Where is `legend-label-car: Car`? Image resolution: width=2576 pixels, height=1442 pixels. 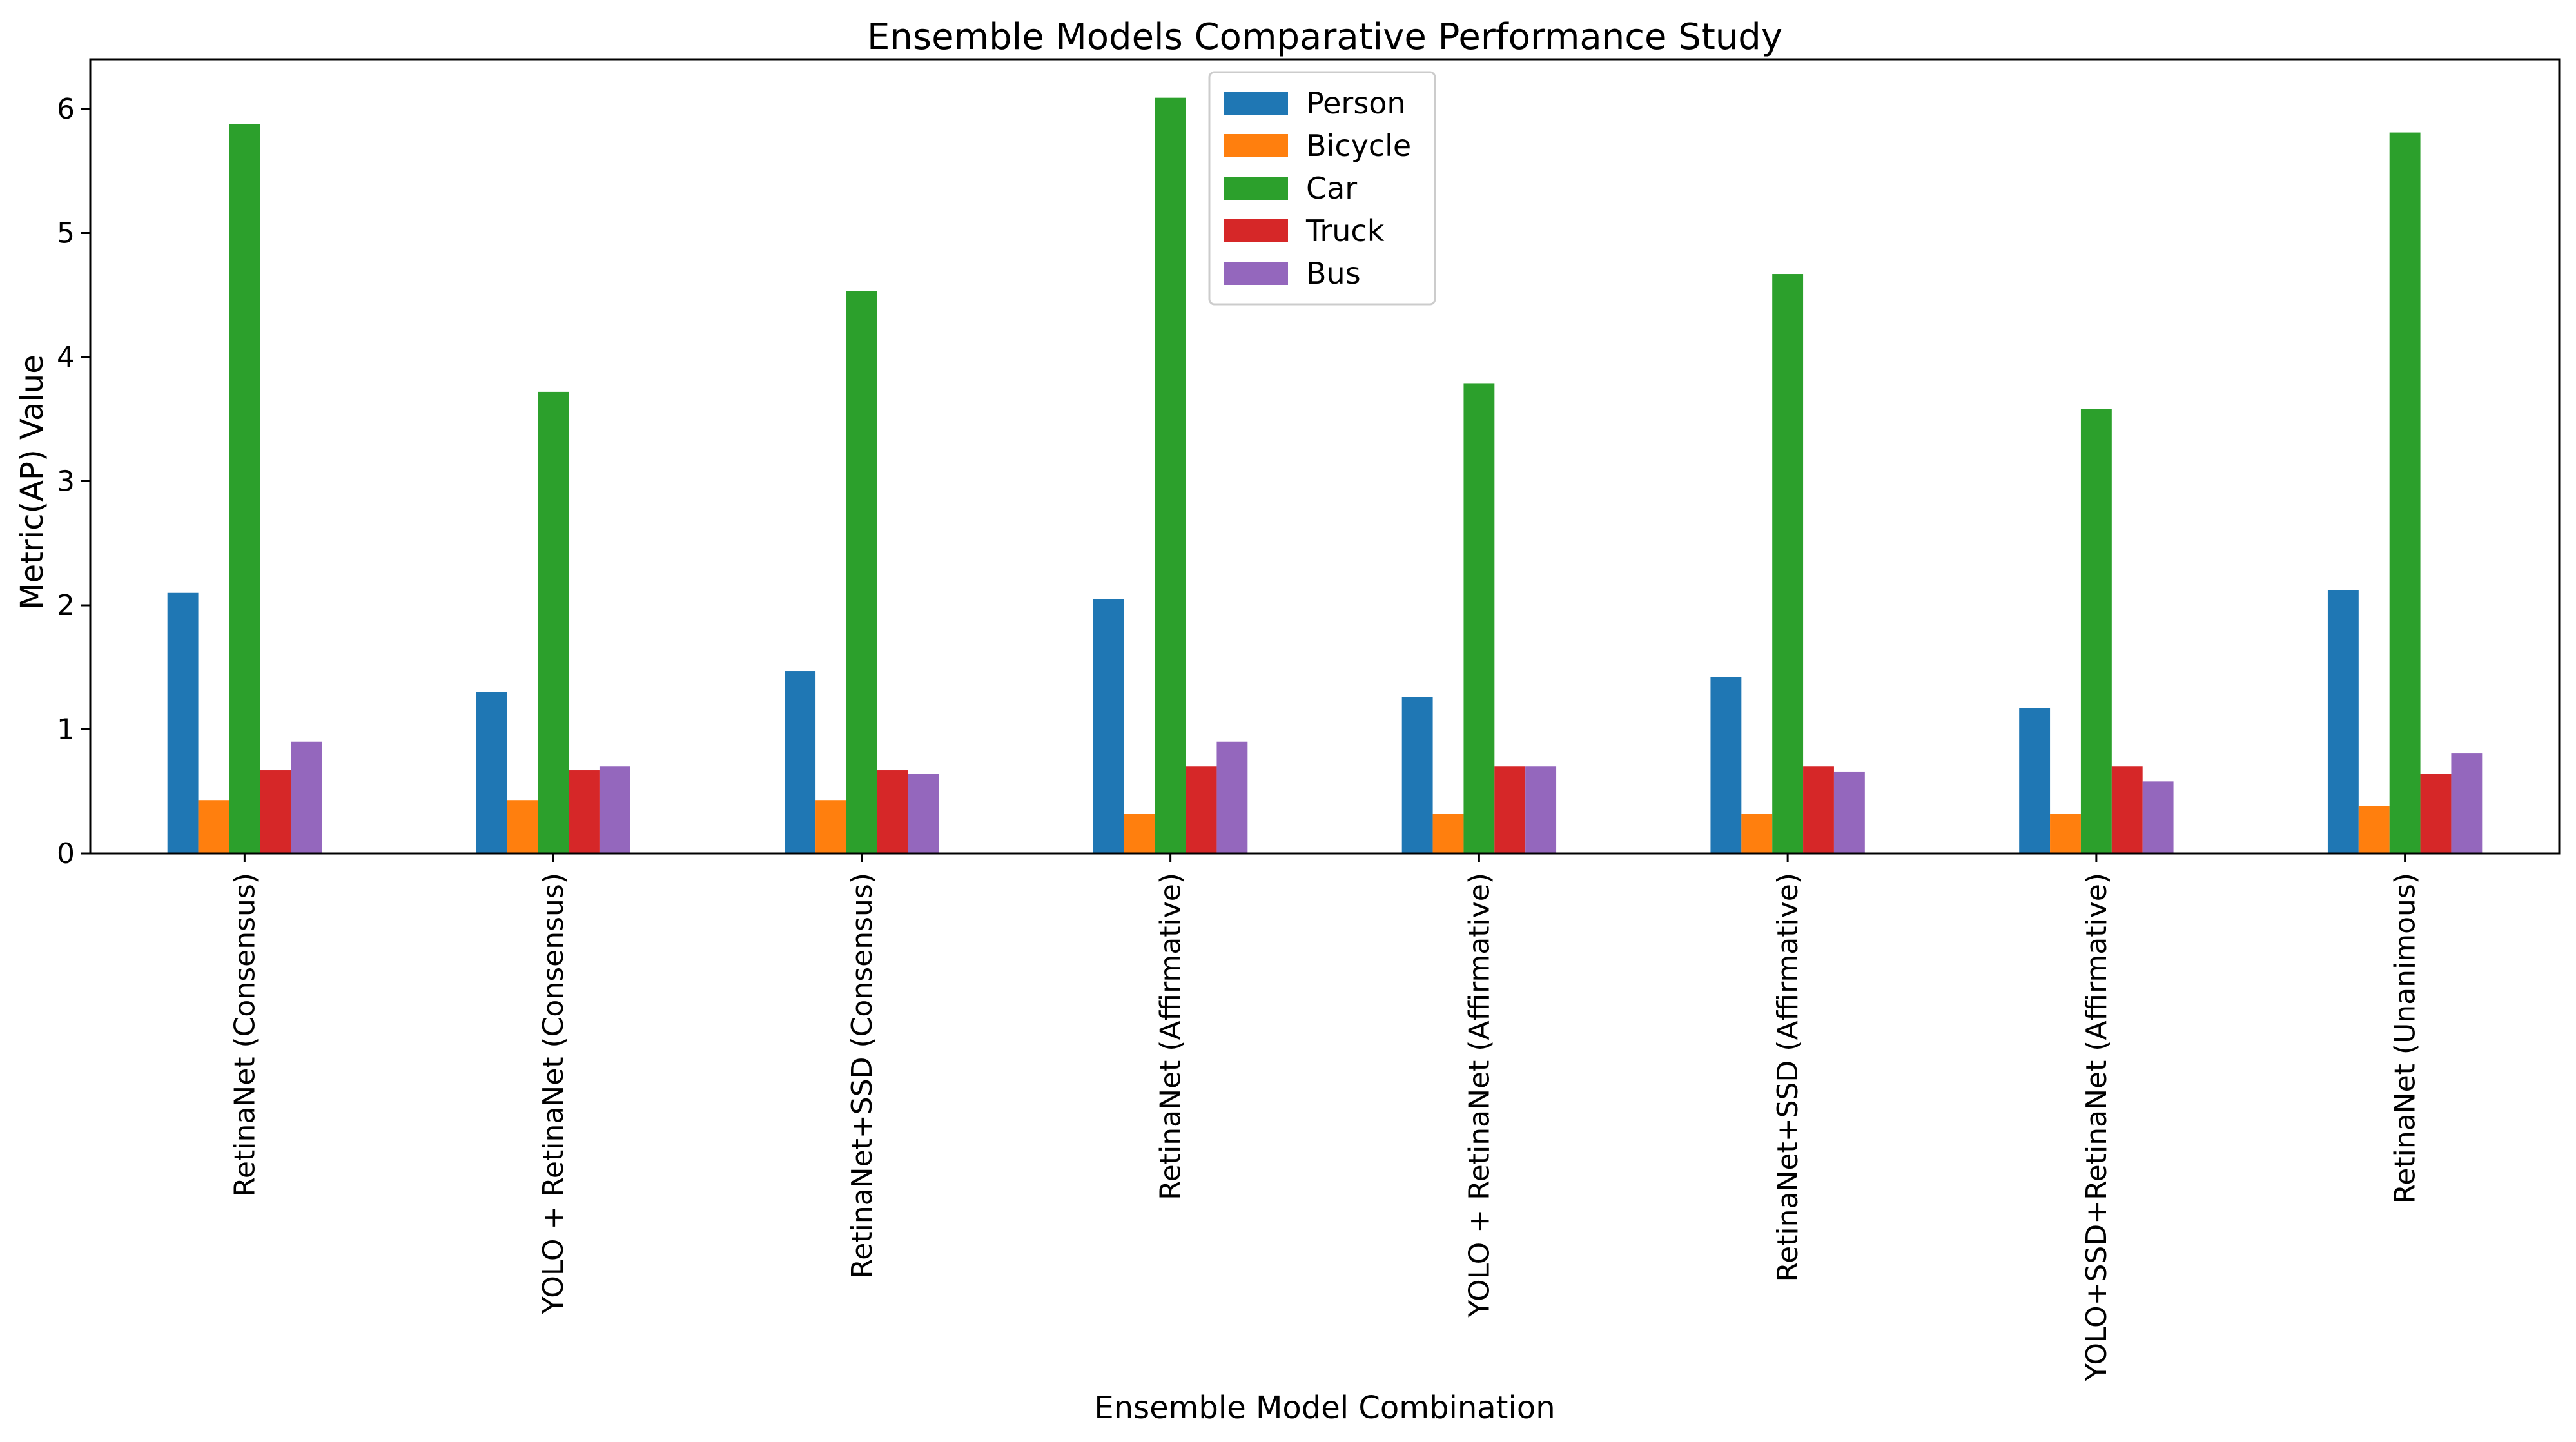
legend-label-car: Car is located at coordinates (1332, 188).